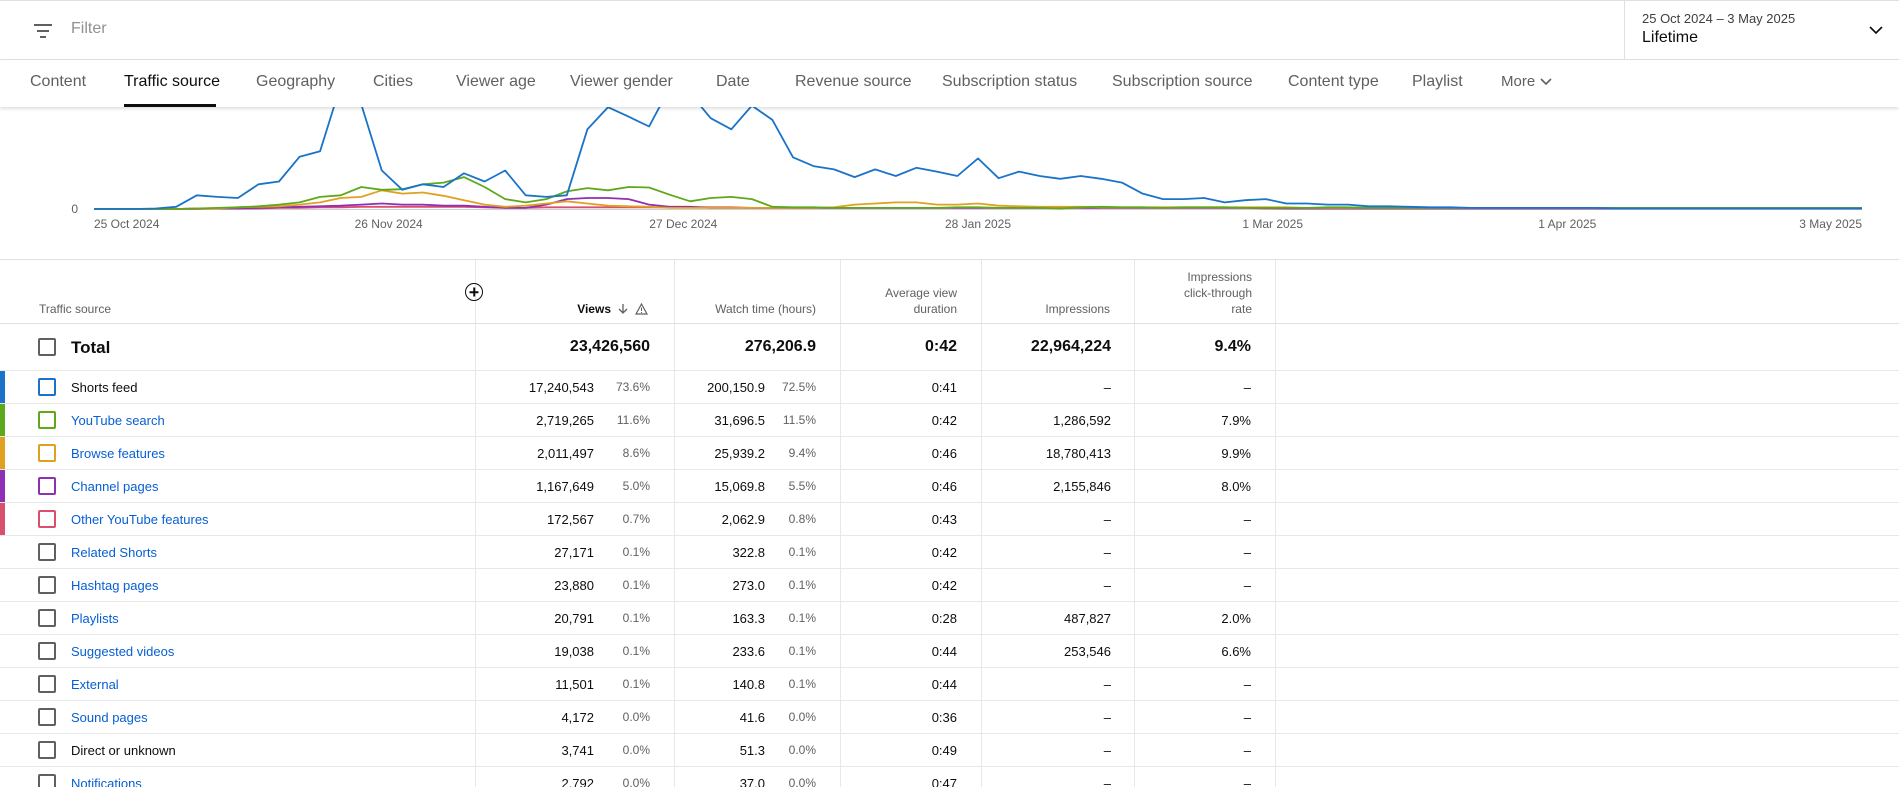  I want to click on traffic-source-name: Playlists, so click(95, 618).